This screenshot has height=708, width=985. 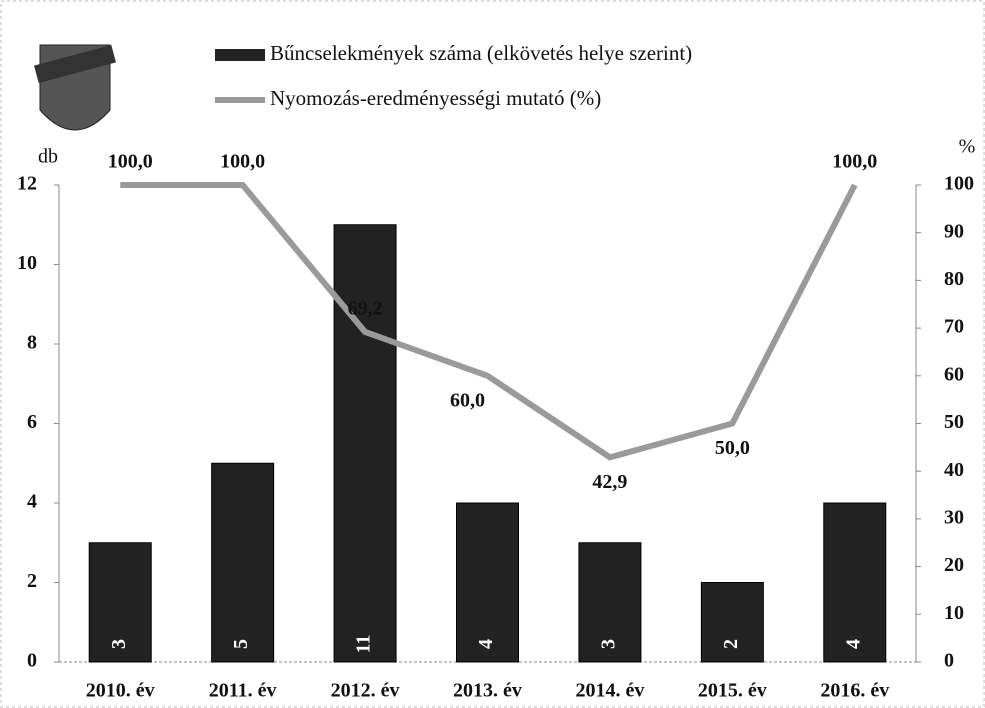 I want to click on y2-tick-label: 70, so click(x=954, y=327).